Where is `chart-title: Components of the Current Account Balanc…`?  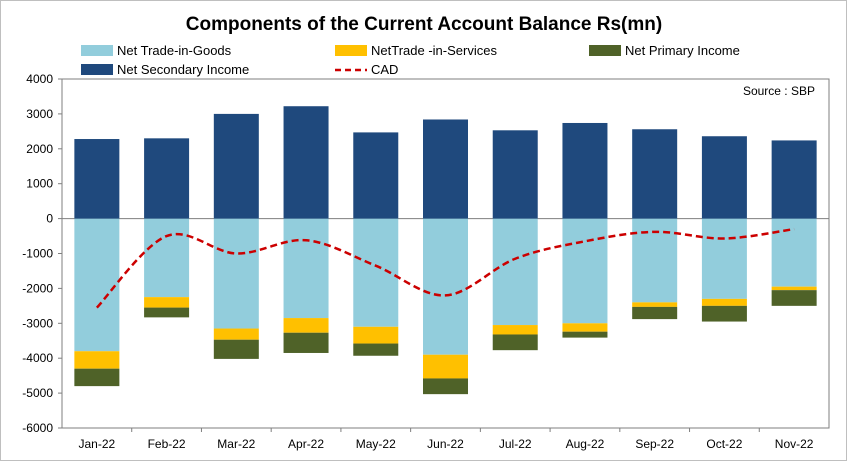 chart-title: Components of the Current Account Balanc… is located at coordinates (424, 24).